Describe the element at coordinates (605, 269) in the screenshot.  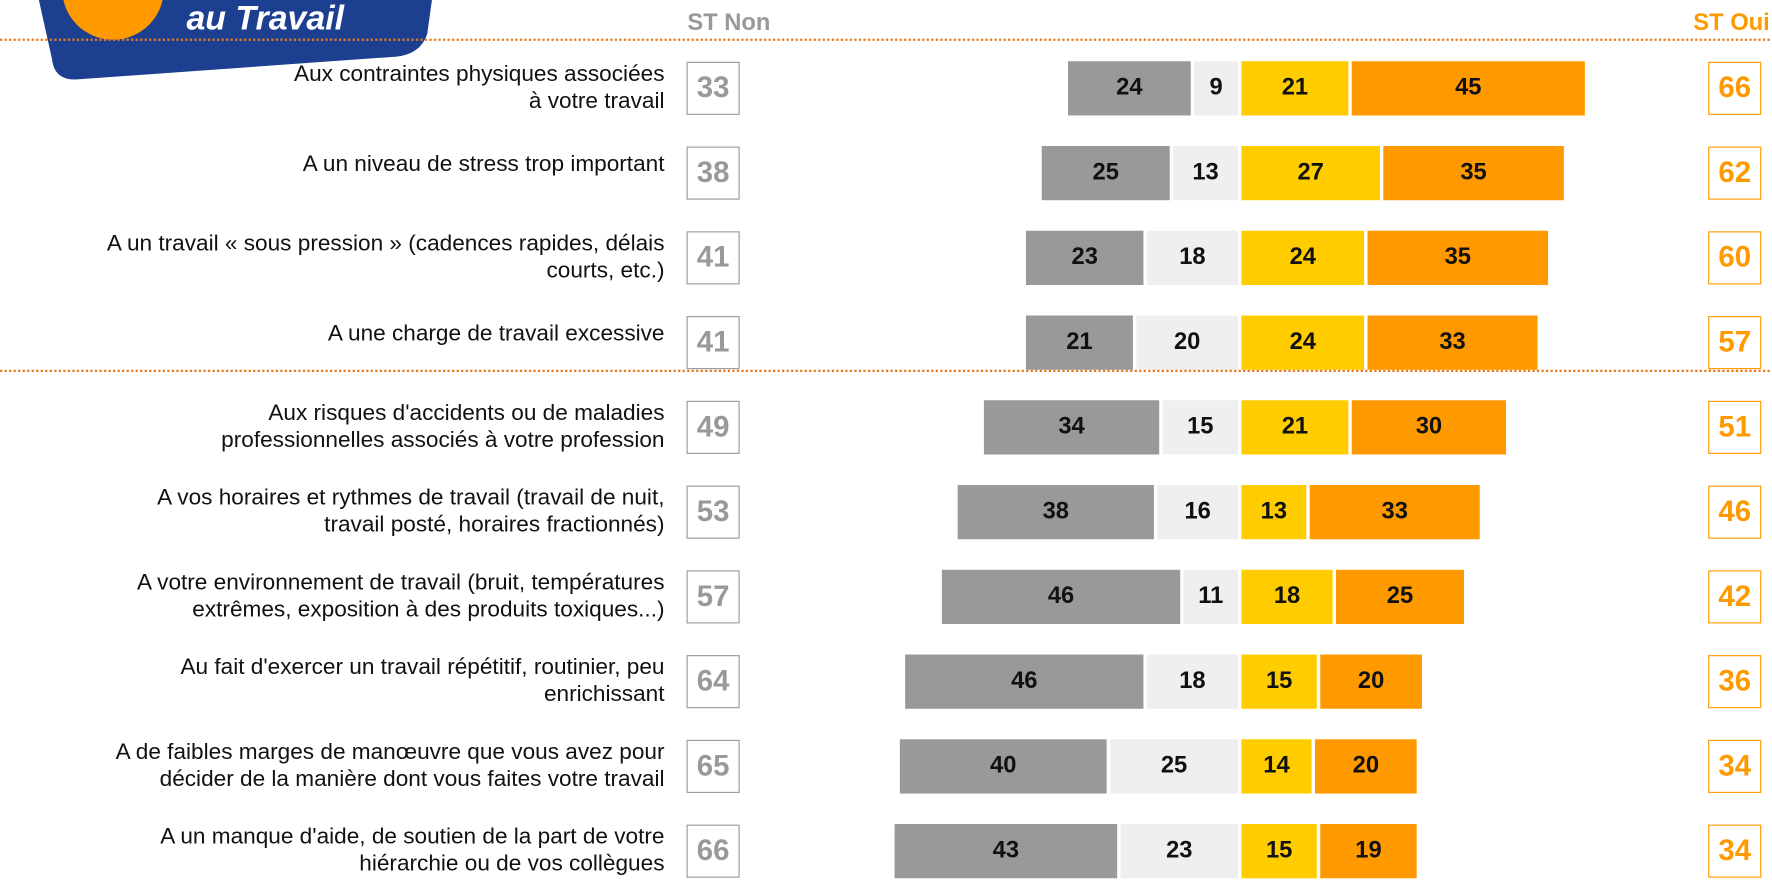
I see `row-label-line: courts, etc.)` at that location.